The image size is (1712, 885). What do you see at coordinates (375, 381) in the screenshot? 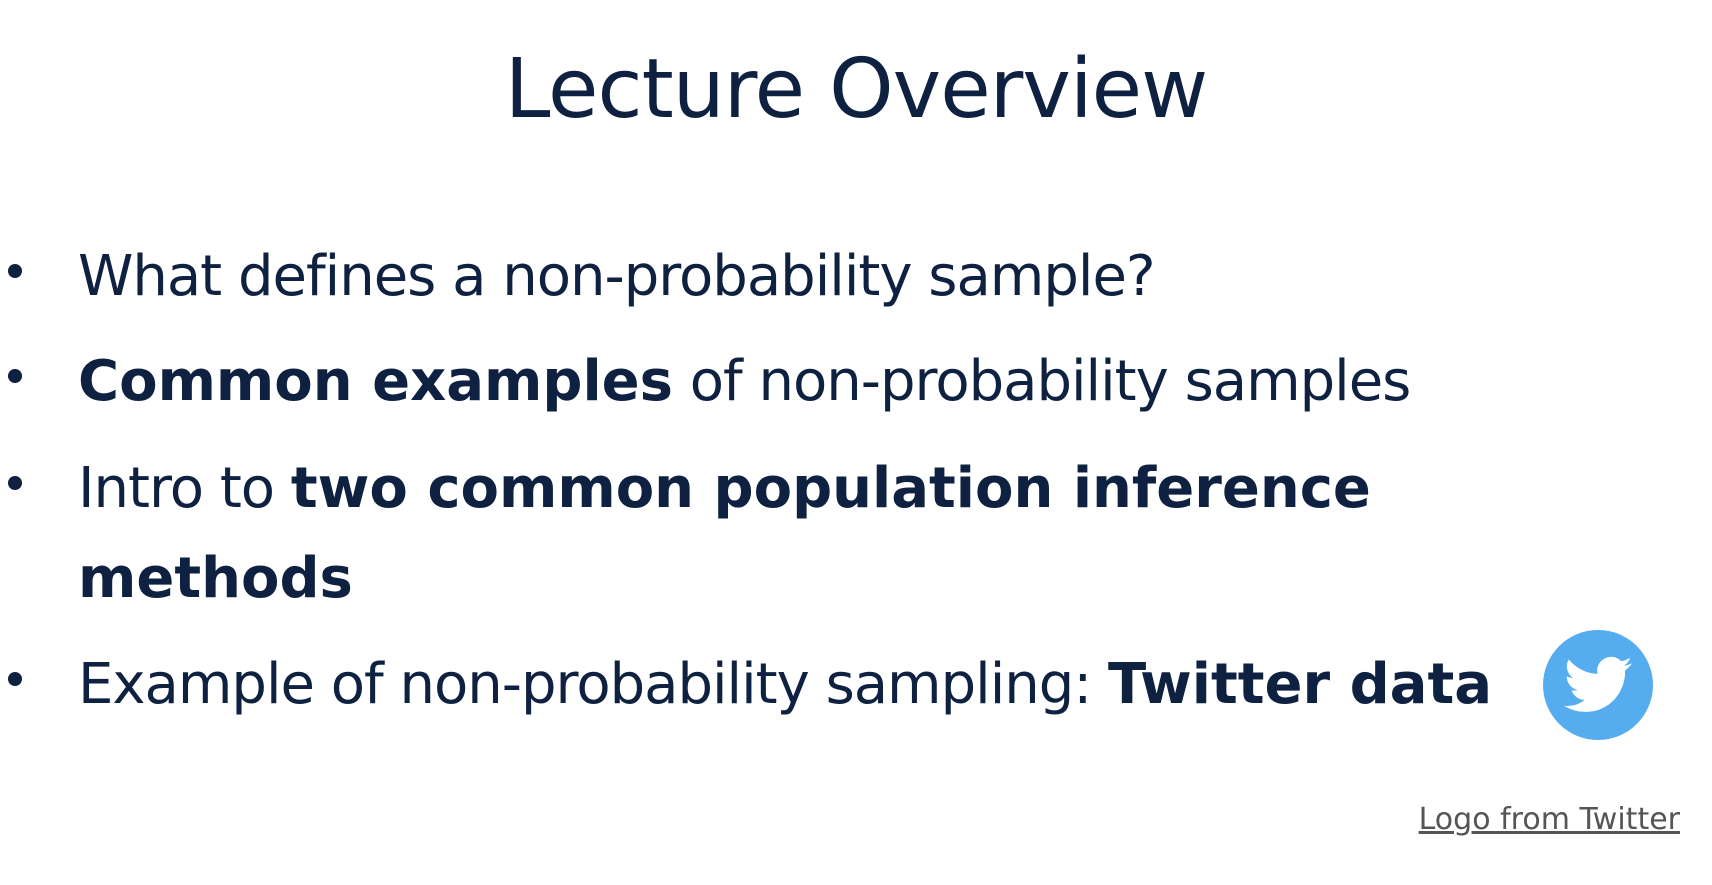
I see `bullet-segment-bold: Common examples` at bounding box center [375, 381].